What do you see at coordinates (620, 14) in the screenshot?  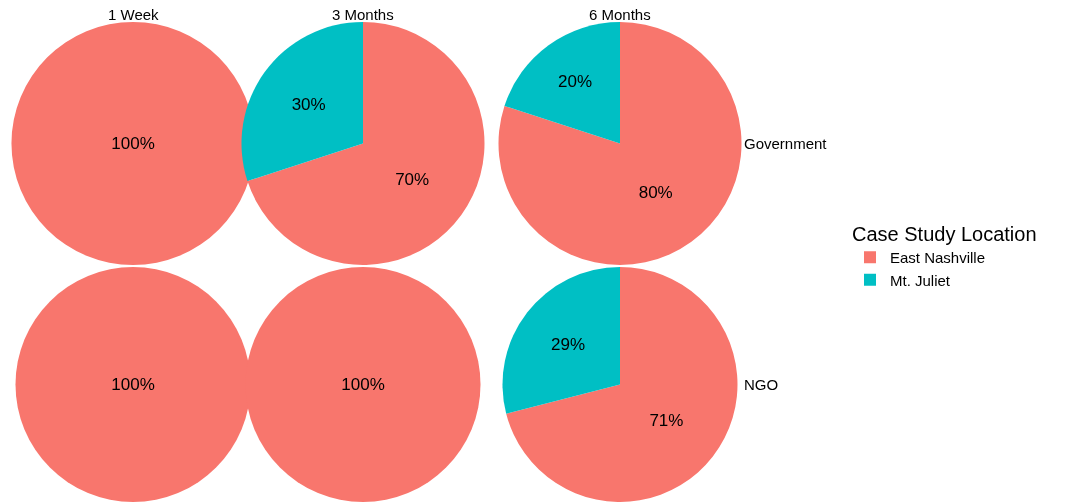 I see `chart-title: 6 Months` at bounding box center [620, 14].